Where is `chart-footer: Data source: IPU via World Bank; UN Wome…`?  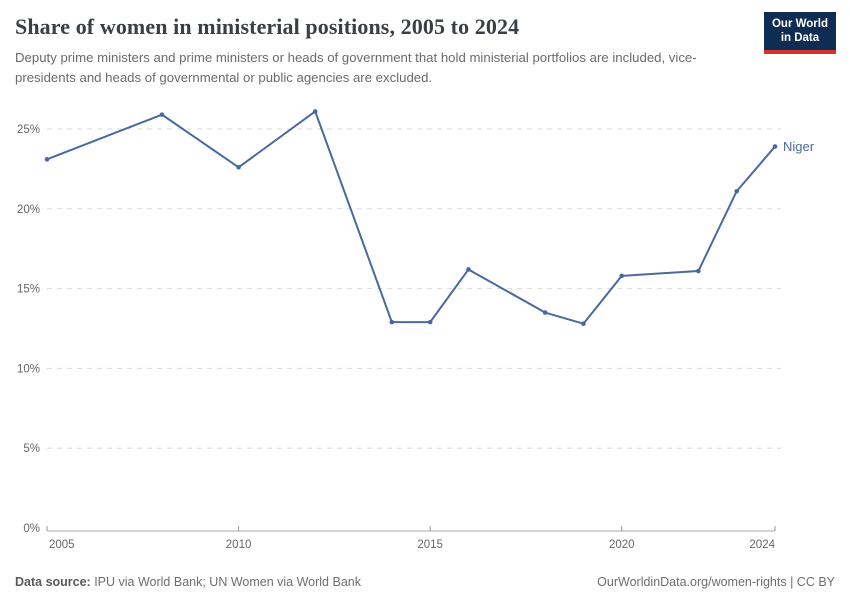
chart-footer: Data source: IPU via World Bank; UN Wome… is located at coordinates (425, 582).